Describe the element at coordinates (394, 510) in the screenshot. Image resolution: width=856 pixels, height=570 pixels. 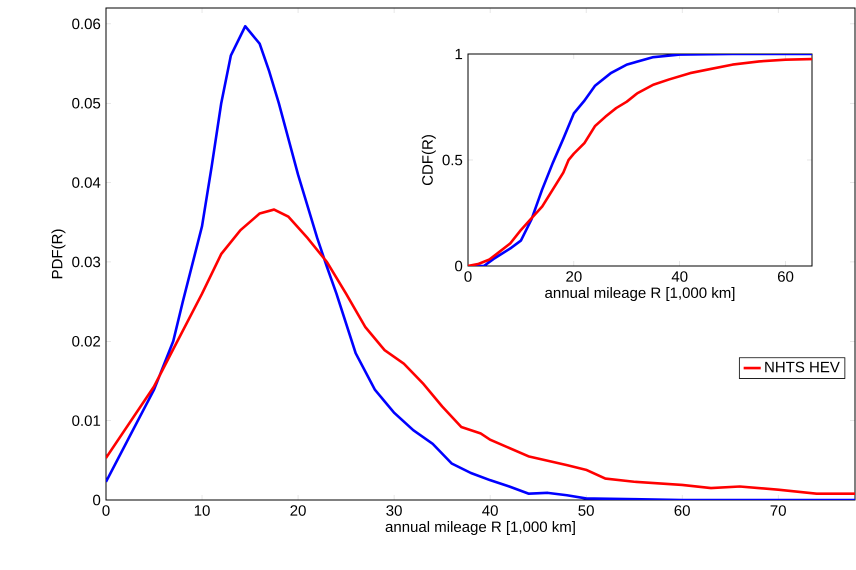
I see `x-tick-label: 30` at that location.